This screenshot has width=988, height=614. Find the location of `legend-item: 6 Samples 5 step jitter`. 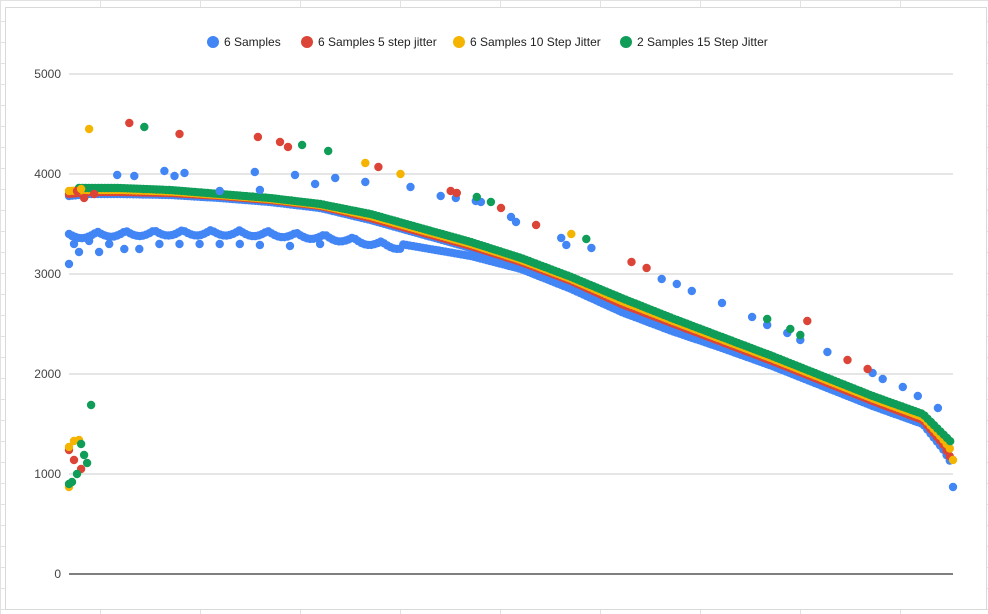

legend-item: 6 Samples 5 step jitter is located at coordinates (369, 42).